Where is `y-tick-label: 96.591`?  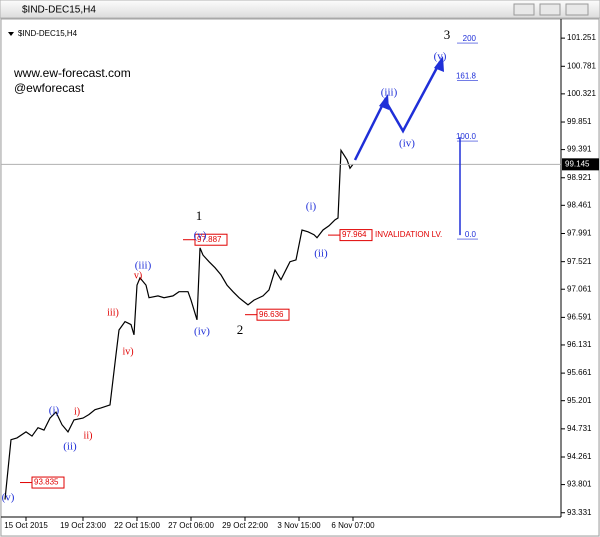 y-tick-label: 96.591 is located at coordinates (579, 316).